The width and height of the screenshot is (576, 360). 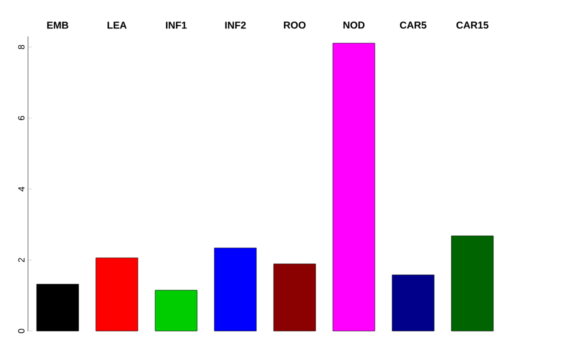 I want to click on y-tick-label: 8, so click(x=21, y=47).